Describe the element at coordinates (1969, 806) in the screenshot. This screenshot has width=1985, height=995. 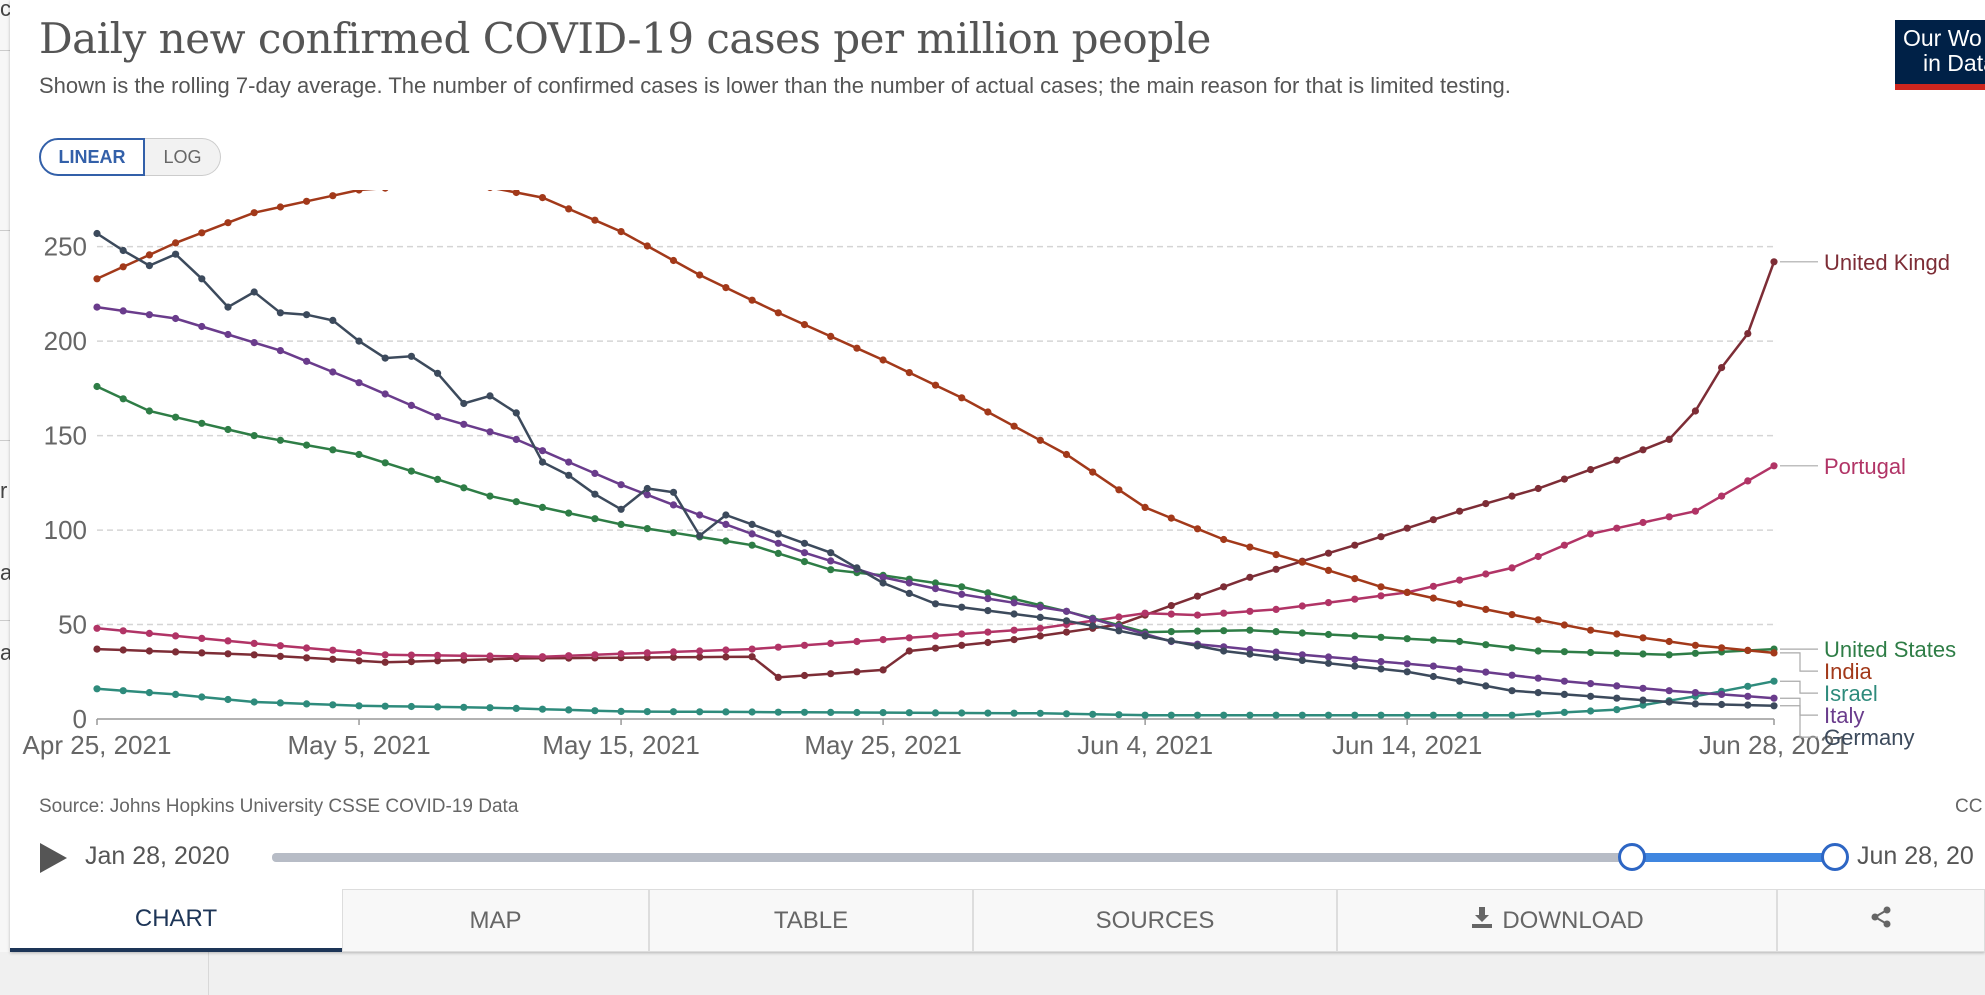
I see `license-label: CC` at that location.